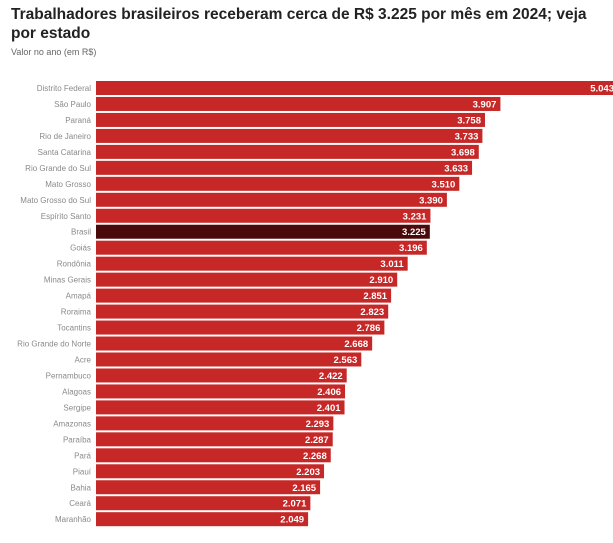  I want to click on category-label: Mato Grosso, so click(68, 184).